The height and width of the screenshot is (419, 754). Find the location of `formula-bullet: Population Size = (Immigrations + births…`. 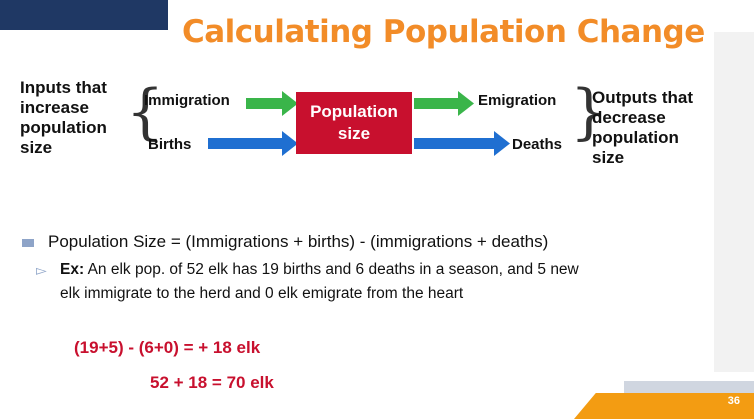

formula-bullet: Population Size = (Immigrations + births… is located at coordinates (285, 242).